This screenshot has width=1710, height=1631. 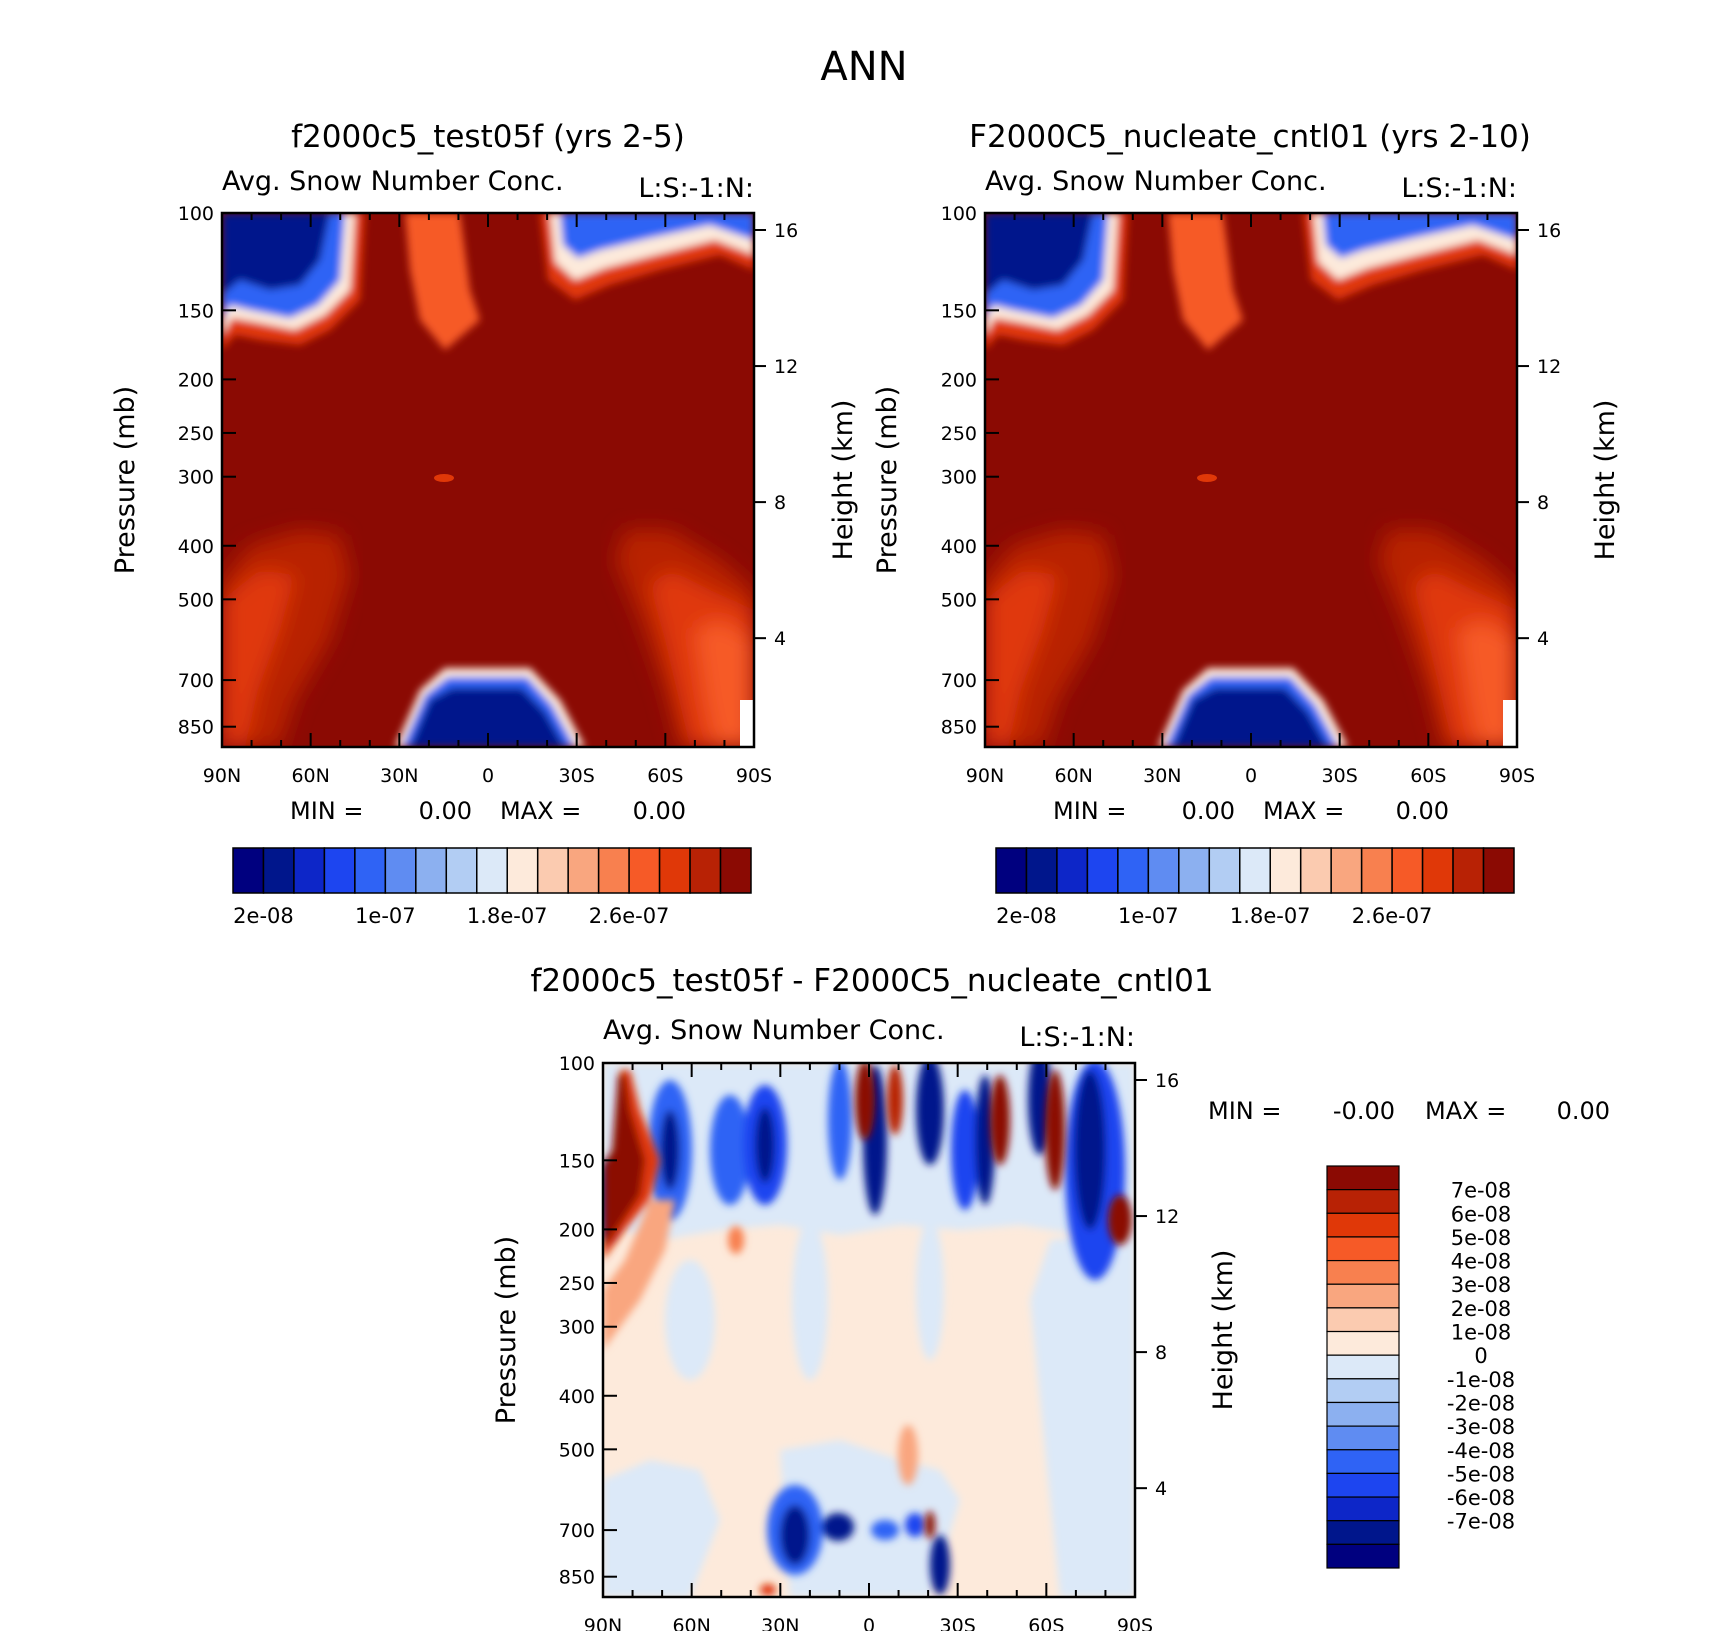 What do you see at coordinates (1148, 916) in the screenshot?
I see `colorbar-label: 1e-07` at bounding box center [1148, 916].